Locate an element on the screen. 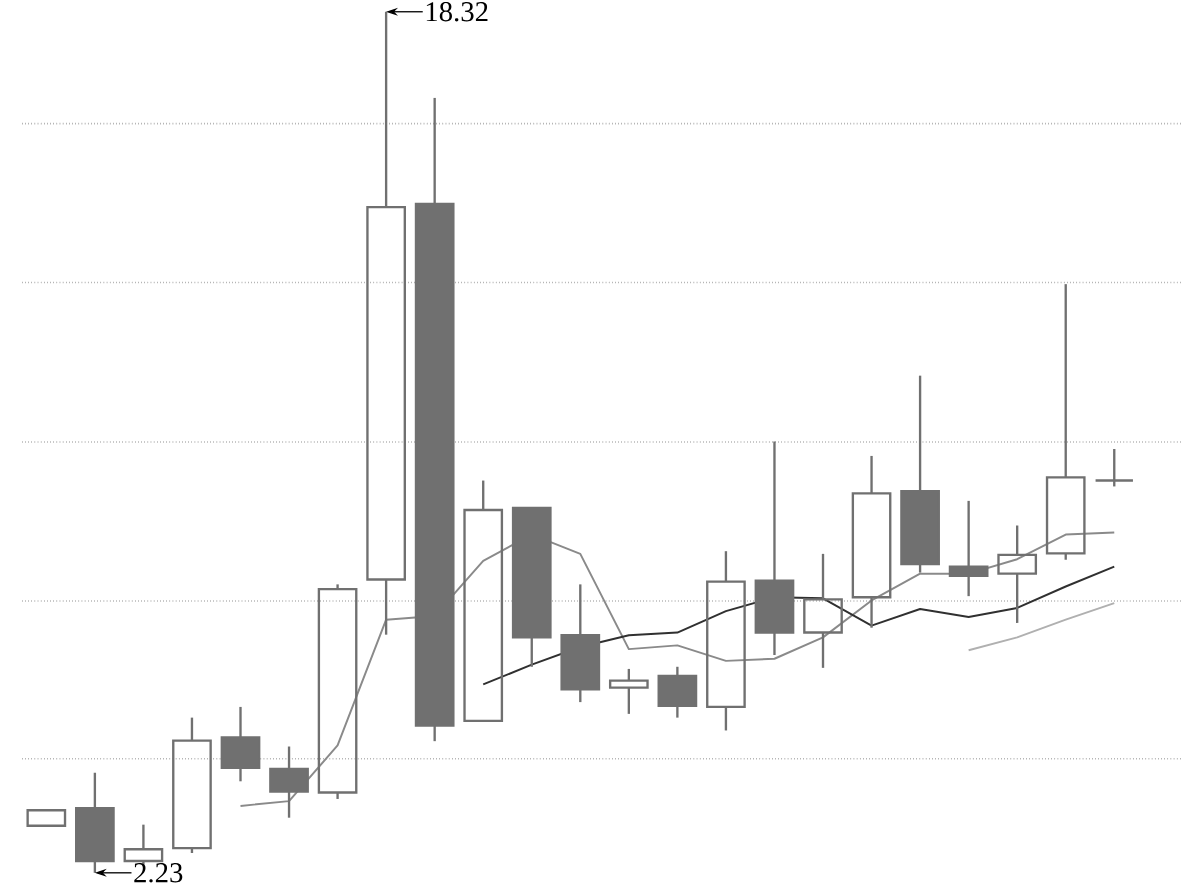  annotation: 18.32 is located at coordinates (457, 11).